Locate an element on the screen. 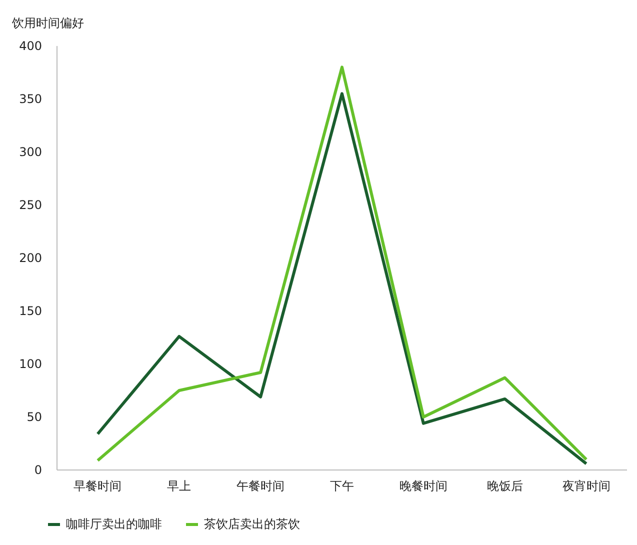 The image size is (637, 545). legend-label: 茶饮店卖出的茶饮 is located at coordinates (252, 524).